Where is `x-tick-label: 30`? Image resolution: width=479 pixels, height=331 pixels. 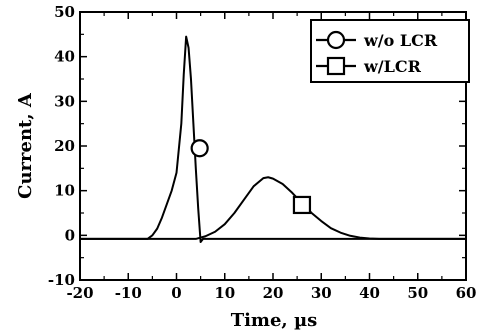
x-tick-label: 30 is located at coordinates (321, 293).